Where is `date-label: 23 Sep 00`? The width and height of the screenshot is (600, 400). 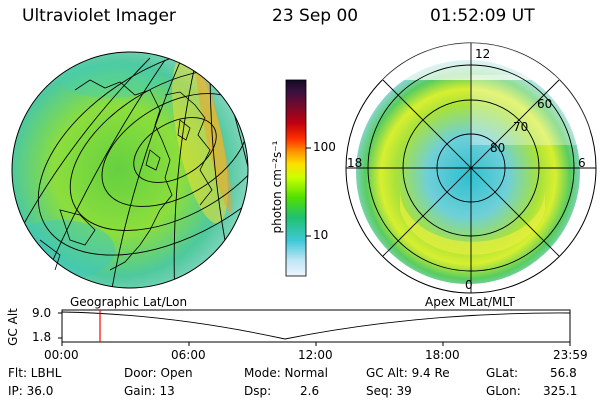 date-label: 23 Sep 00 is located at coordinates (315, 16).